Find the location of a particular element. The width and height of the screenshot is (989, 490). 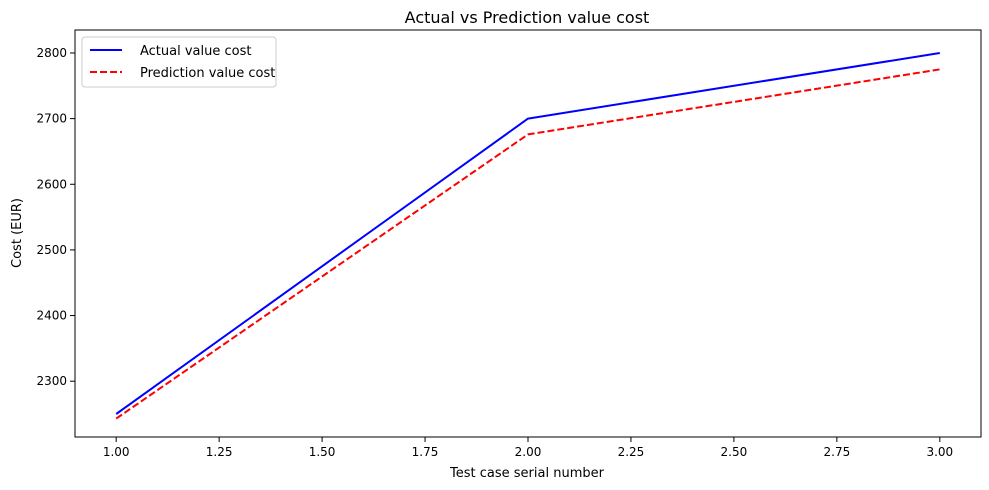

y-tick-label: 2400 is located at coordinates (51, 316).